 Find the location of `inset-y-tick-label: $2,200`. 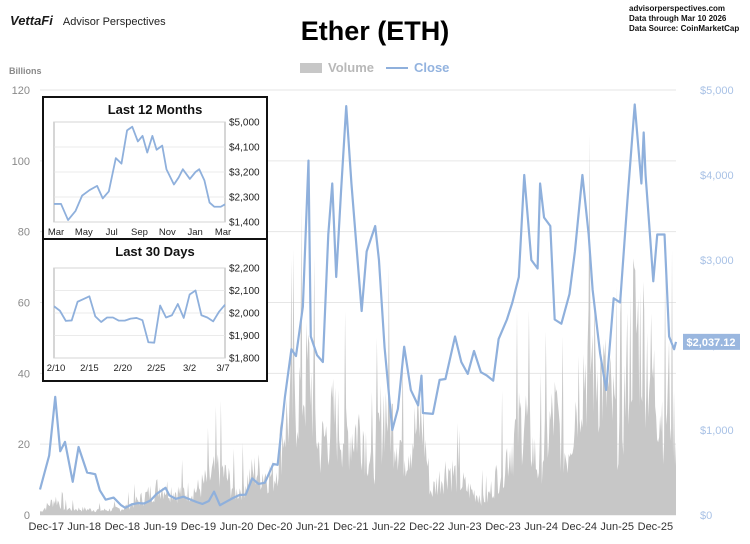

inset-y-tick-label: $2,200 is located at coordinates (244, 269).